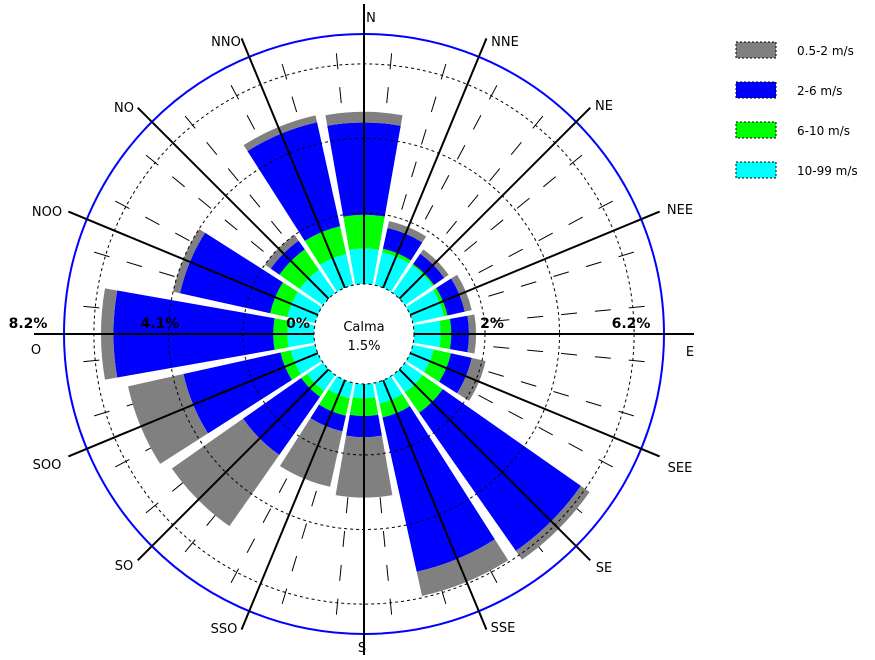 The image size is (875, 660). Describe the element at coordinates (796, 110) in the screenshot. I see `legend: 0.5-2 m/s 2-6 m/s 6-10 m/s 10-99 m/s` at that location.